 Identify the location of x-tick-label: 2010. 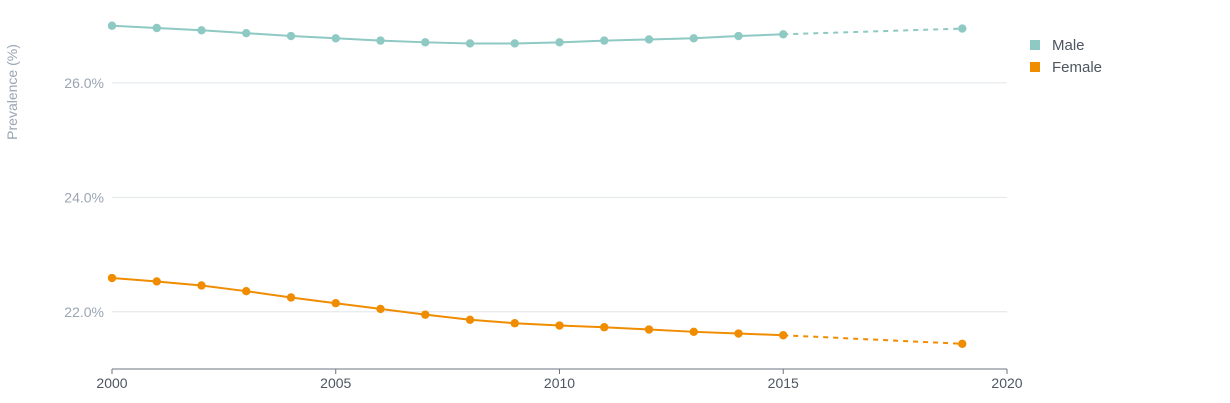
(559, 383).